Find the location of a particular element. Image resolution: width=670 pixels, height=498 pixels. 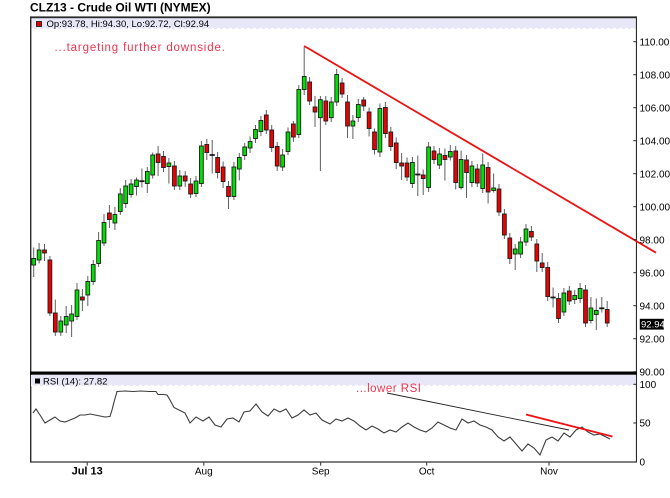

svg-text: 96.00 is located at coordinates (652, 273).